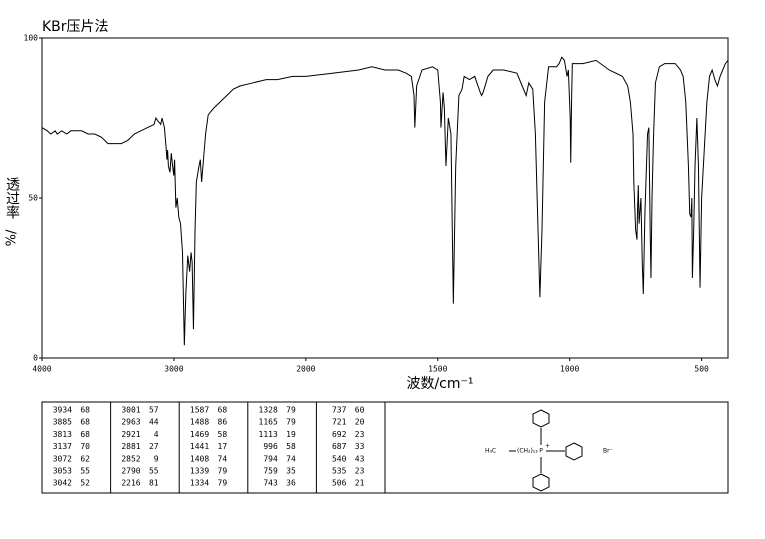 This screenshot has width=765, height=539. I want to click on structure-drawing, so click(546, 450).